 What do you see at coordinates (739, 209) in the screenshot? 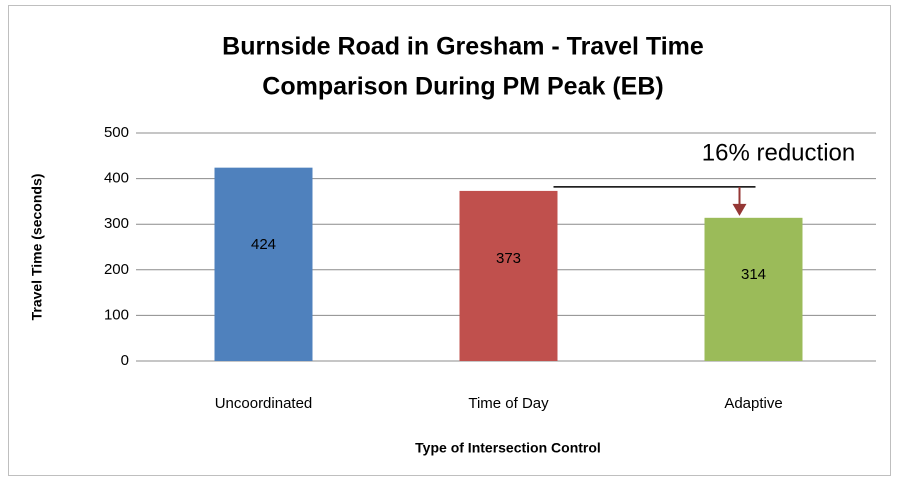
I see `annotation-arrowhead` at bounding box center [739, 209].